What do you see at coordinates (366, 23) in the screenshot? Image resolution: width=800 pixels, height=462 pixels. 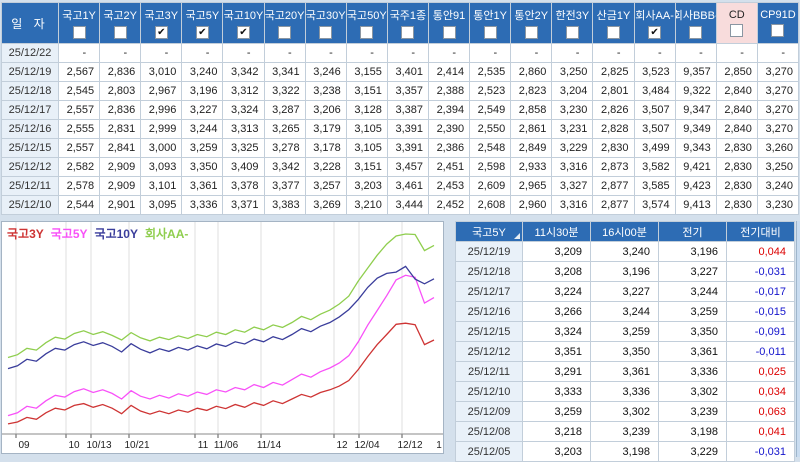 I see `column-header-7: 국고50Y` at bounding box center [366, 23].